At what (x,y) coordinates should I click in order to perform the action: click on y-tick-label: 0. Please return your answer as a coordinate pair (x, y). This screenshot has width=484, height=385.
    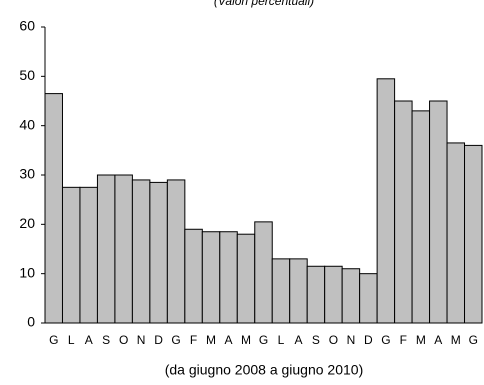
    Looking at the image, I should click on (31, 322).